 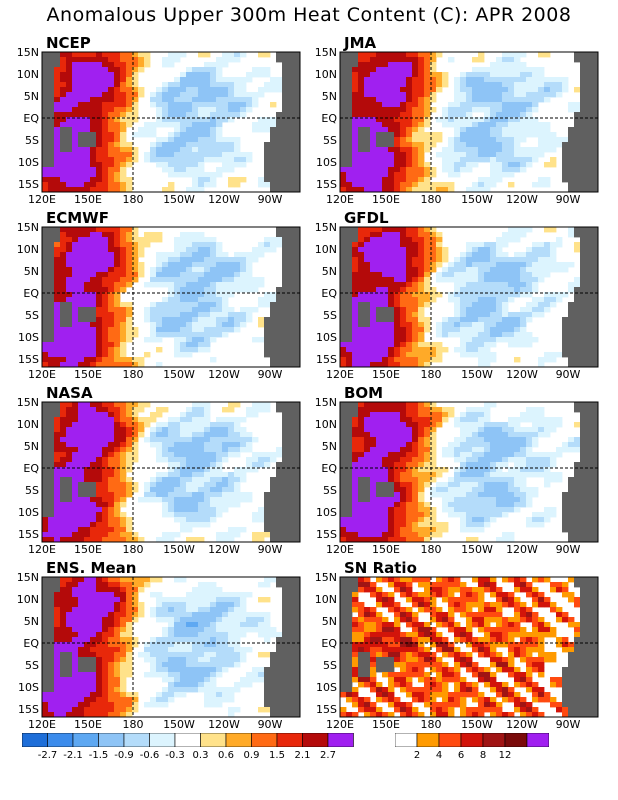 What do you see at coordinates (431, 199) in the screenshot?
I see `x-tick-label: 180` at bounding box center [431, 199].